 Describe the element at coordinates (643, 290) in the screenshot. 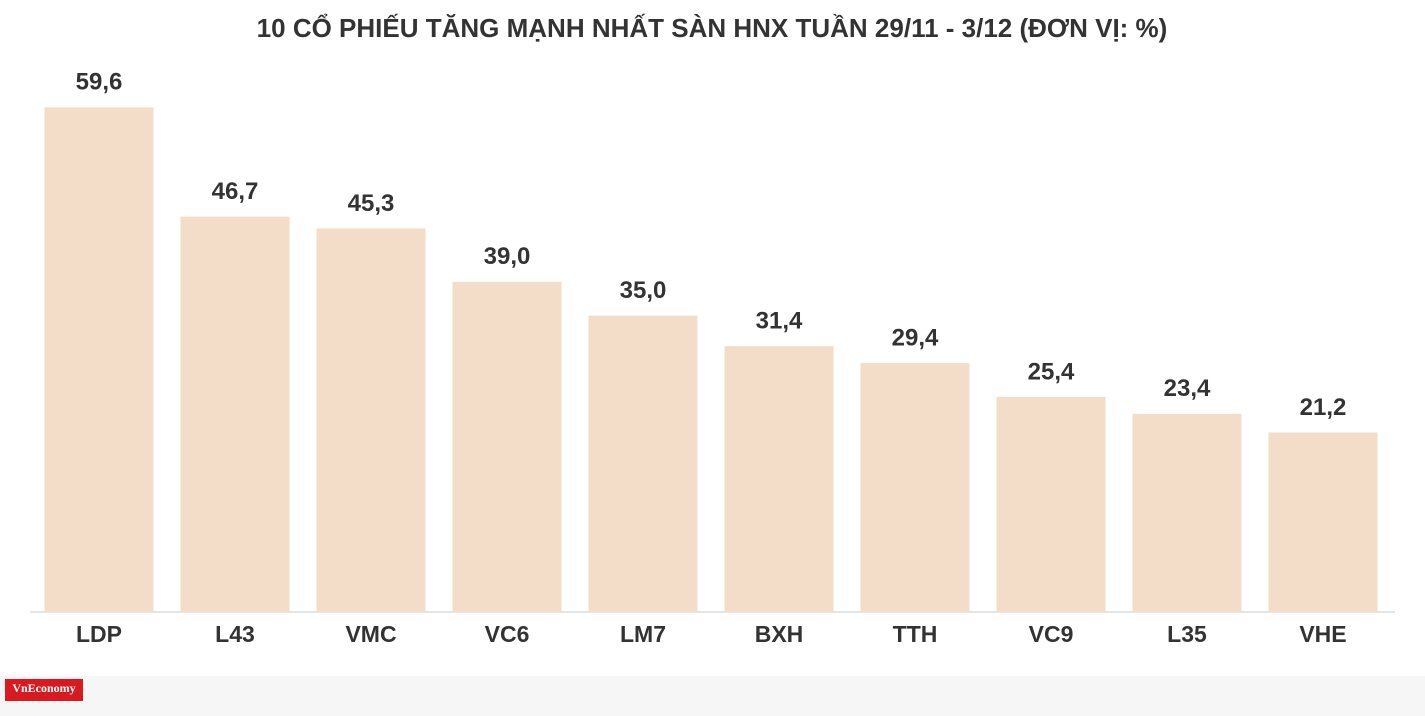

I see `value-label: 35,0` at that location.